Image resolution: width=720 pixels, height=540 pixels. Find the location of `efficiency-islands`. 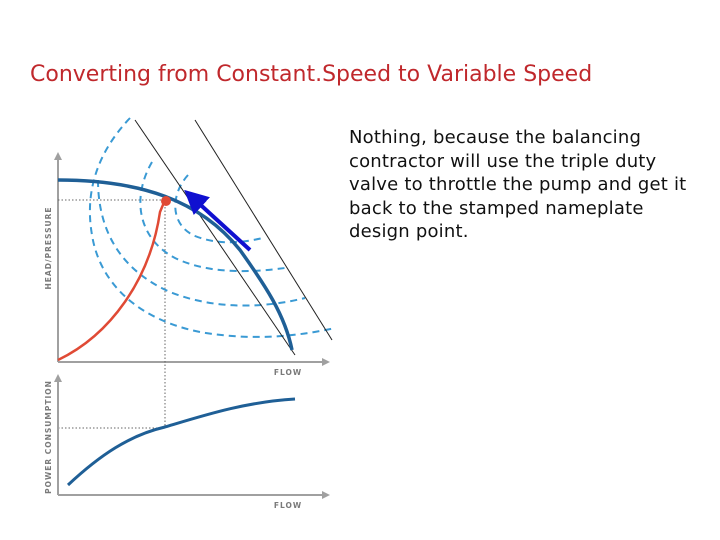

efficiency-islands is located at coordinates (212, 227).